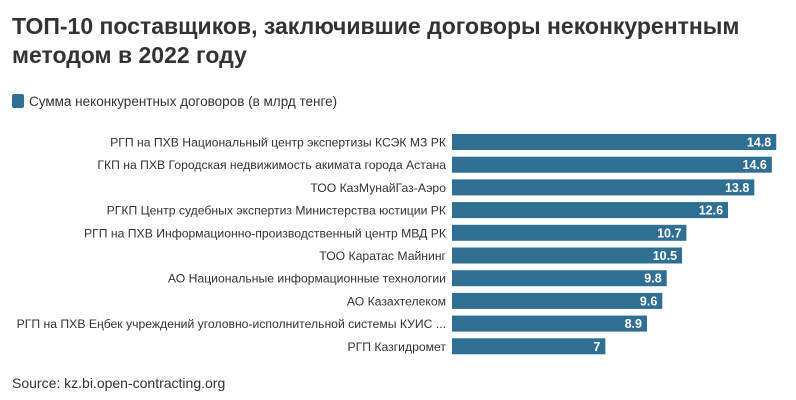  I want to click on value-label: 13.8, so click(737, 188).